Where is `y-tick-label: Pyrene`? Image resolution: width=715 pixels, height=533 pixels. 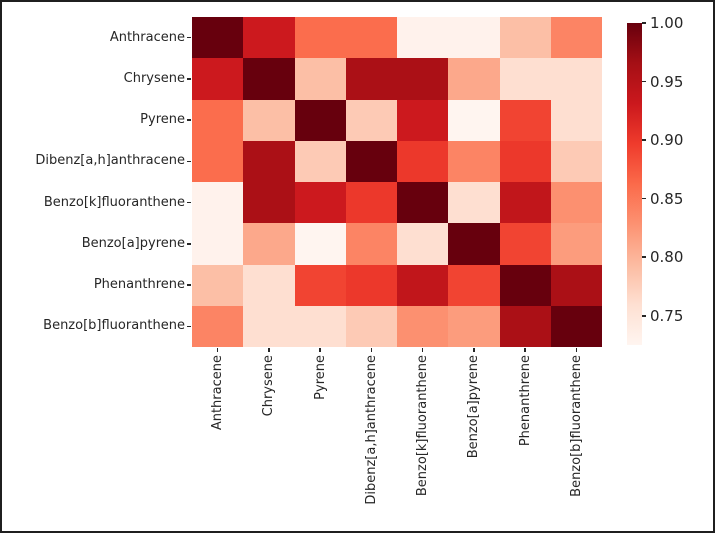 y-tick-label: Pyrene is located at coordinates (162, 120).